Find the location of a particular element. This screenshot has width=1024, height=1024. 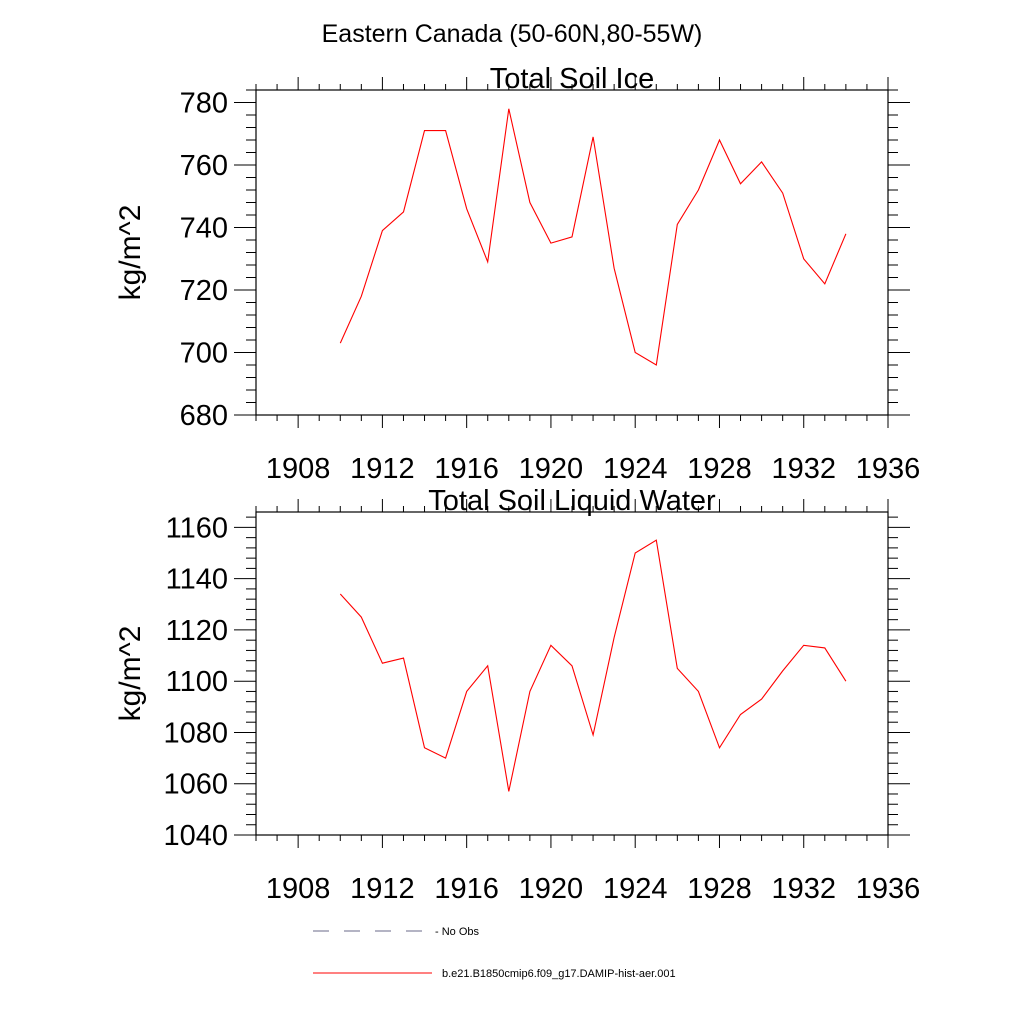

y-tick-label: 1120 is located at coordinates (197, 631).